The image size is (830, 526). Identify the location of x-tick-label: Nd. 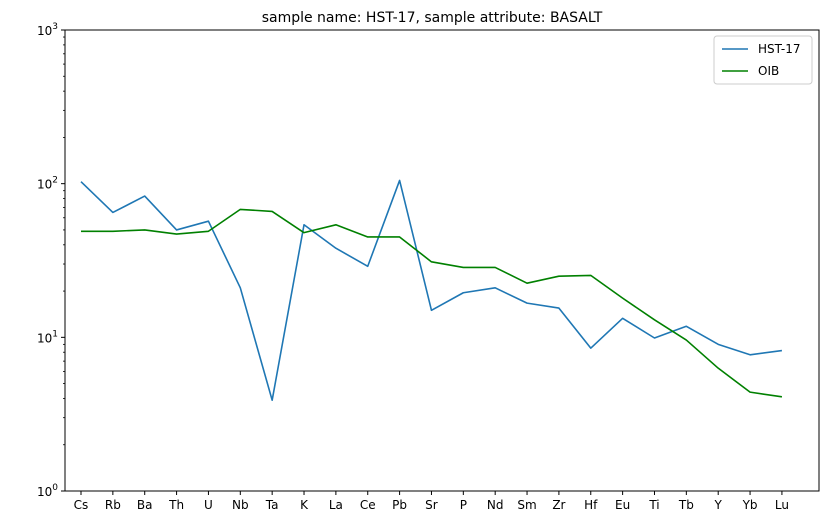
(495, 505).